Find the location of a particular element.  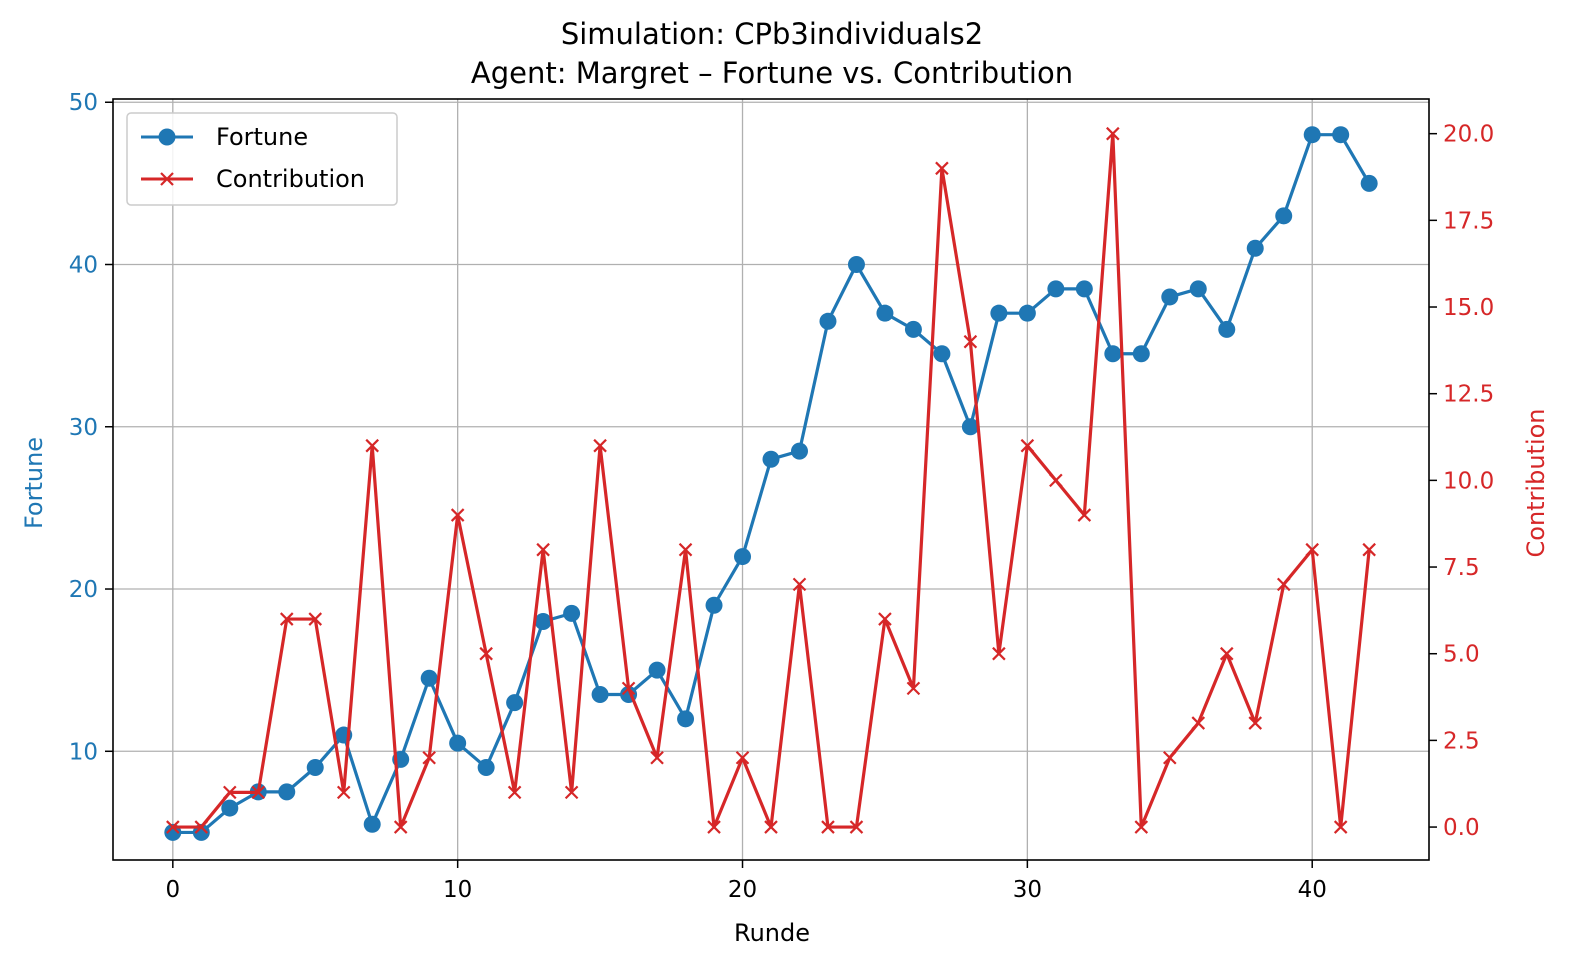

legend: Fortune Contribution is located at coordinates (262, 159).